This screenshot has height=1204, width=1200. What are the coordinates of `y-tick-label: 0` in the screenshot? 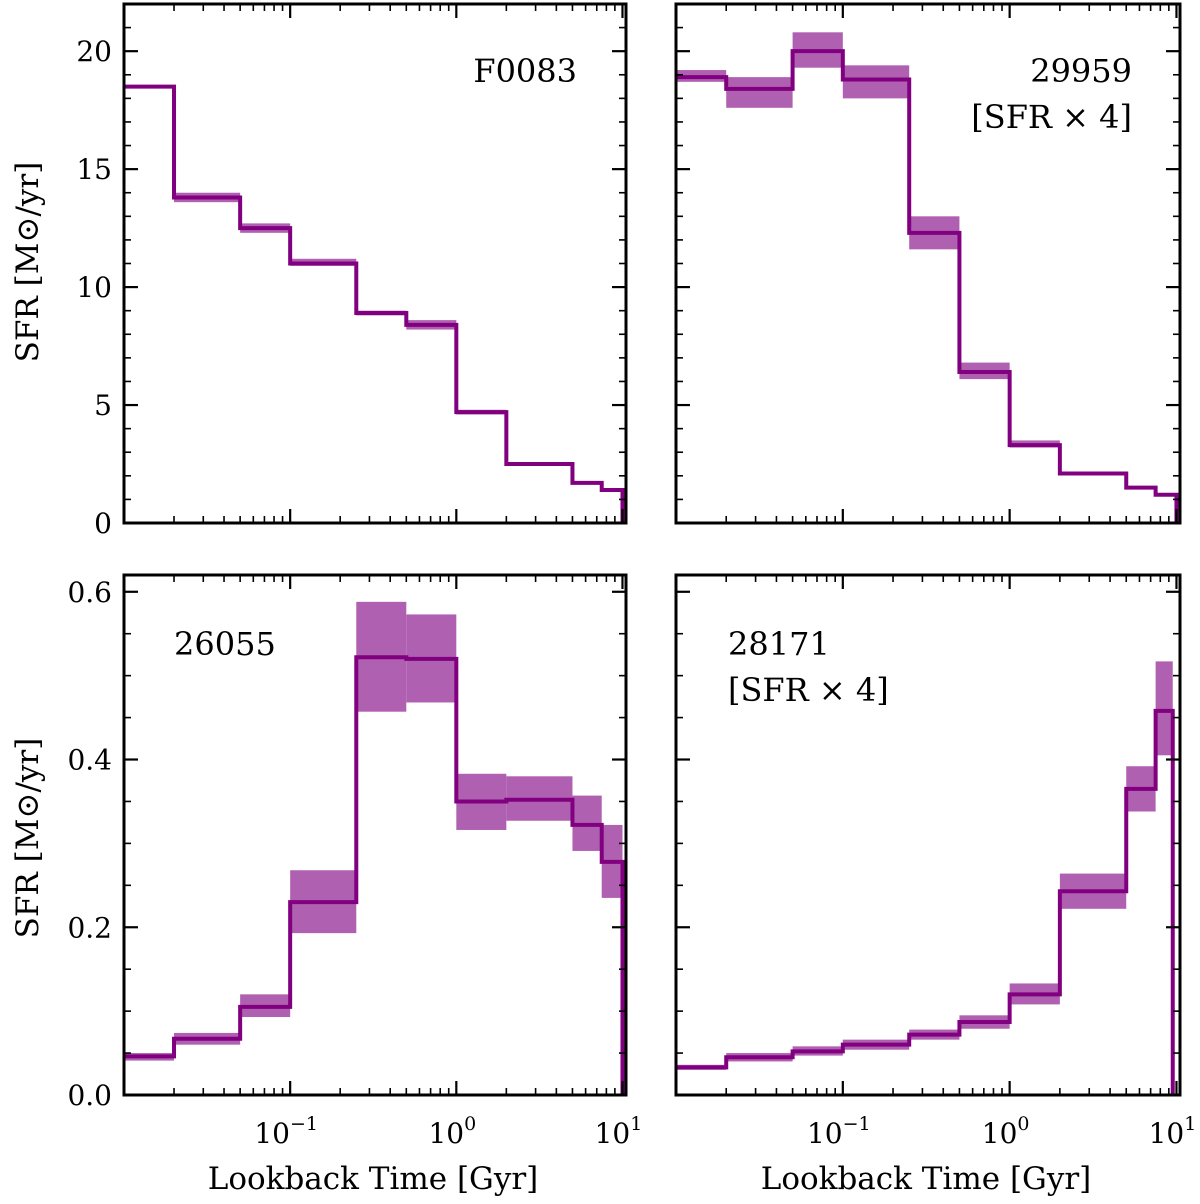 It's located at (103, 523).